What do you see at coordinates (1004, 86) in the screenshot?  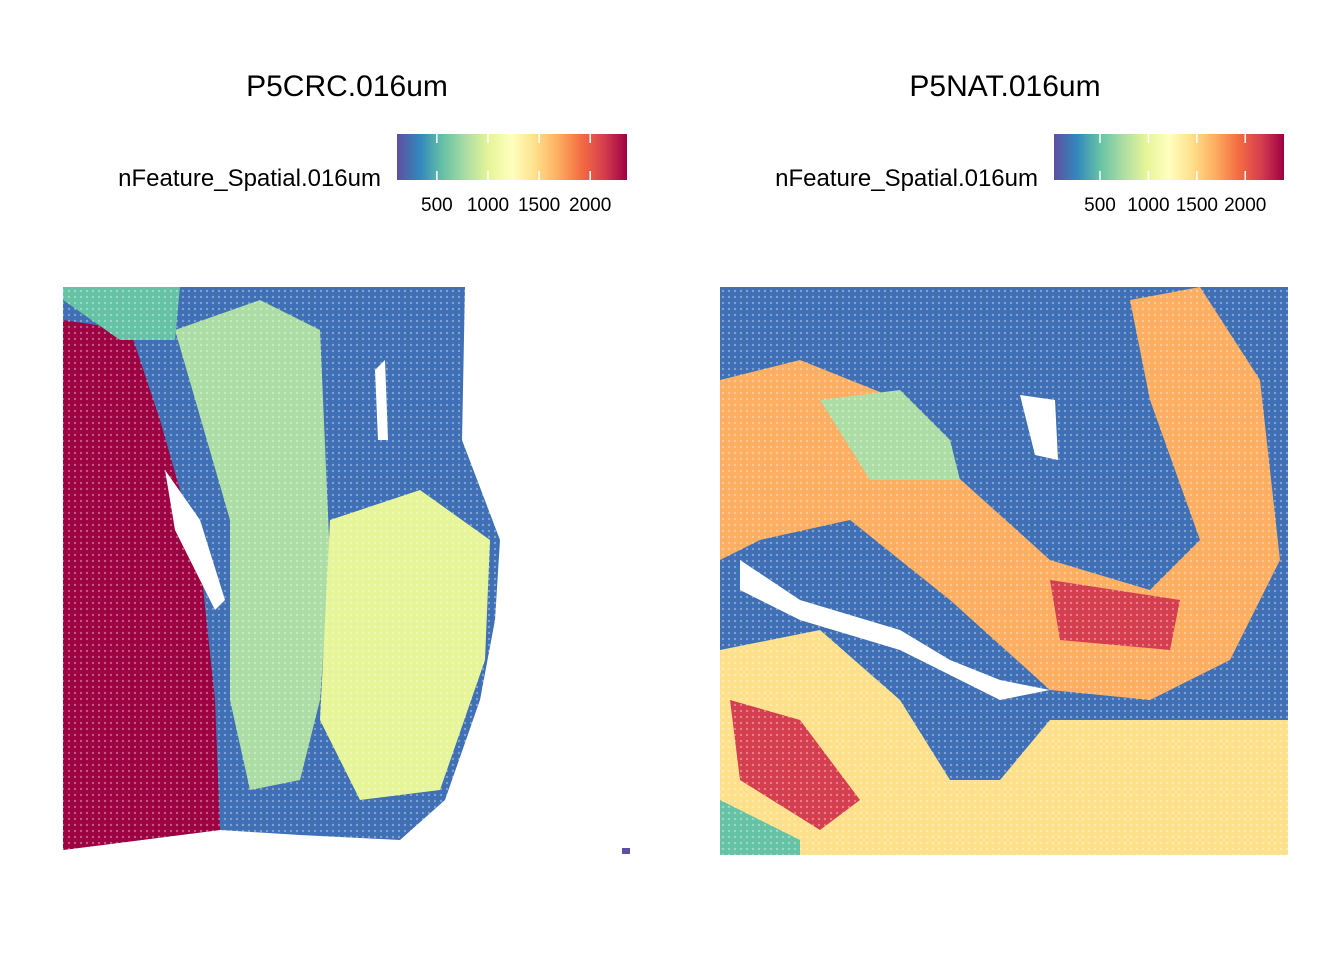 I see `panel-title: P5NAT.016um` at bounding box center [1004, 86].